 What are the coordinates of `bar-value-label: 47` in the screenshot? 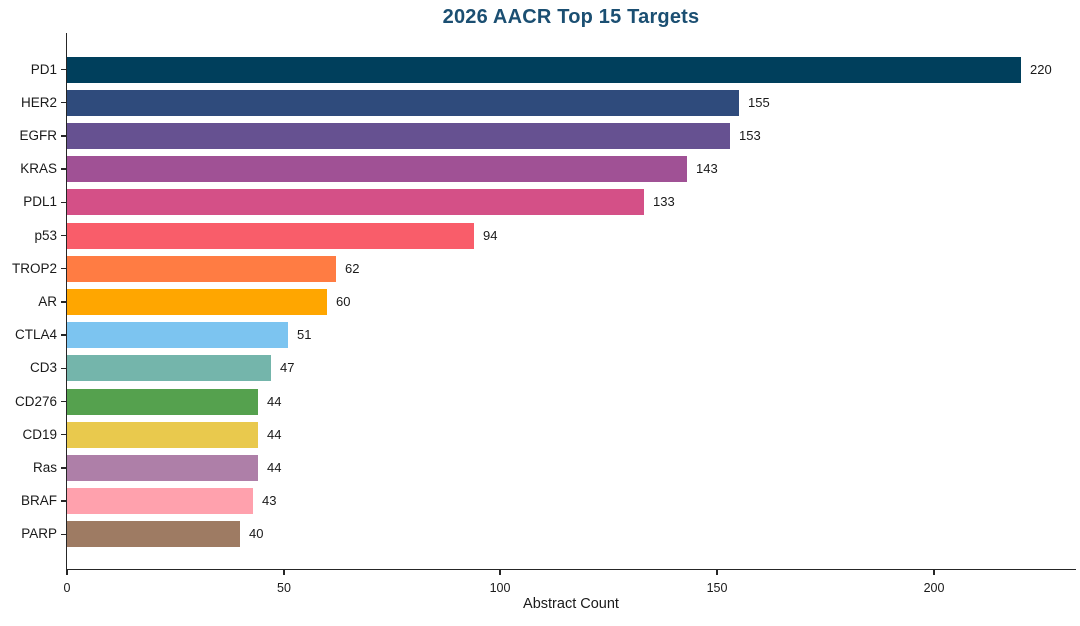 It's located at (287, 368).